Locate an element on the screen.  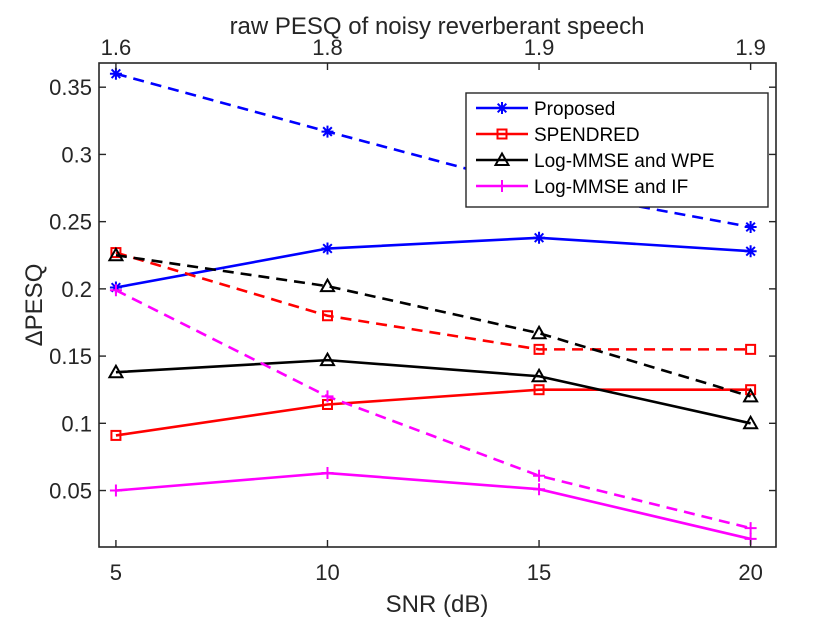
y-tick-label: 0.25 is located at coordinates (70, 222).